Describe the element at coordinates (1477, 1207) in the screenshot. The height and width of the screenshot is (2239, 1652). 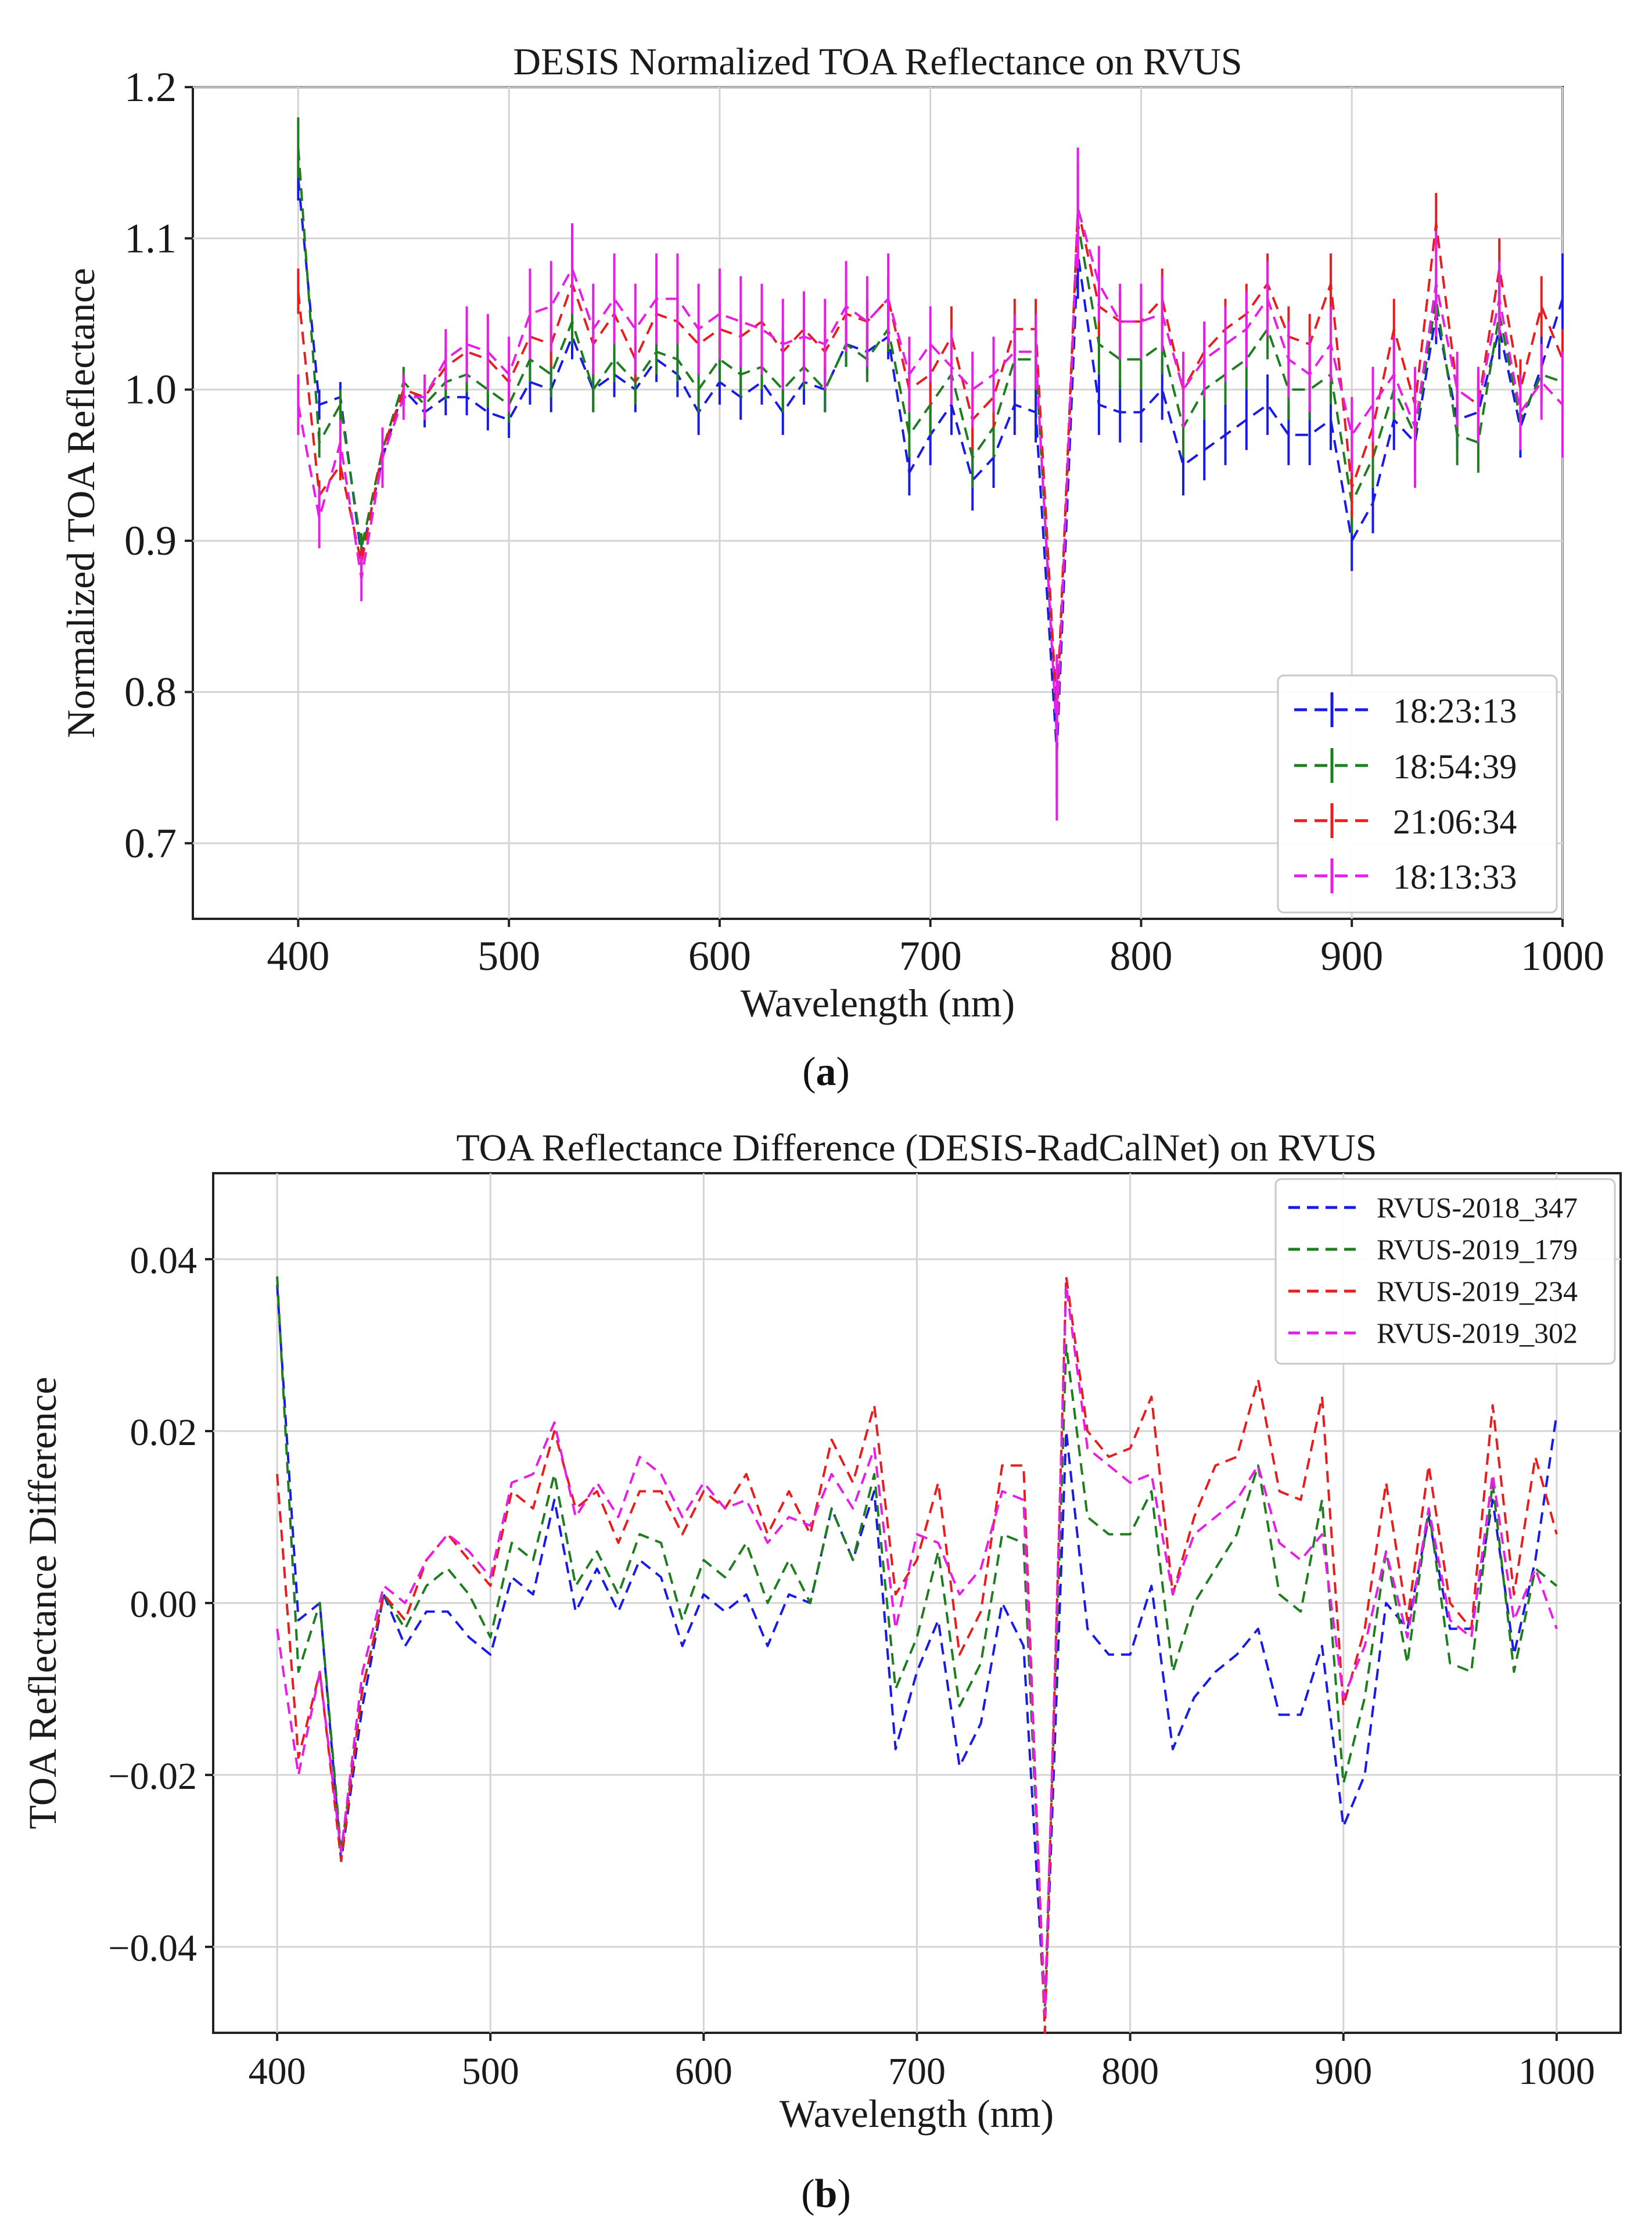
I see `legend-b-label-1: RVUS-2018_347` at that location.